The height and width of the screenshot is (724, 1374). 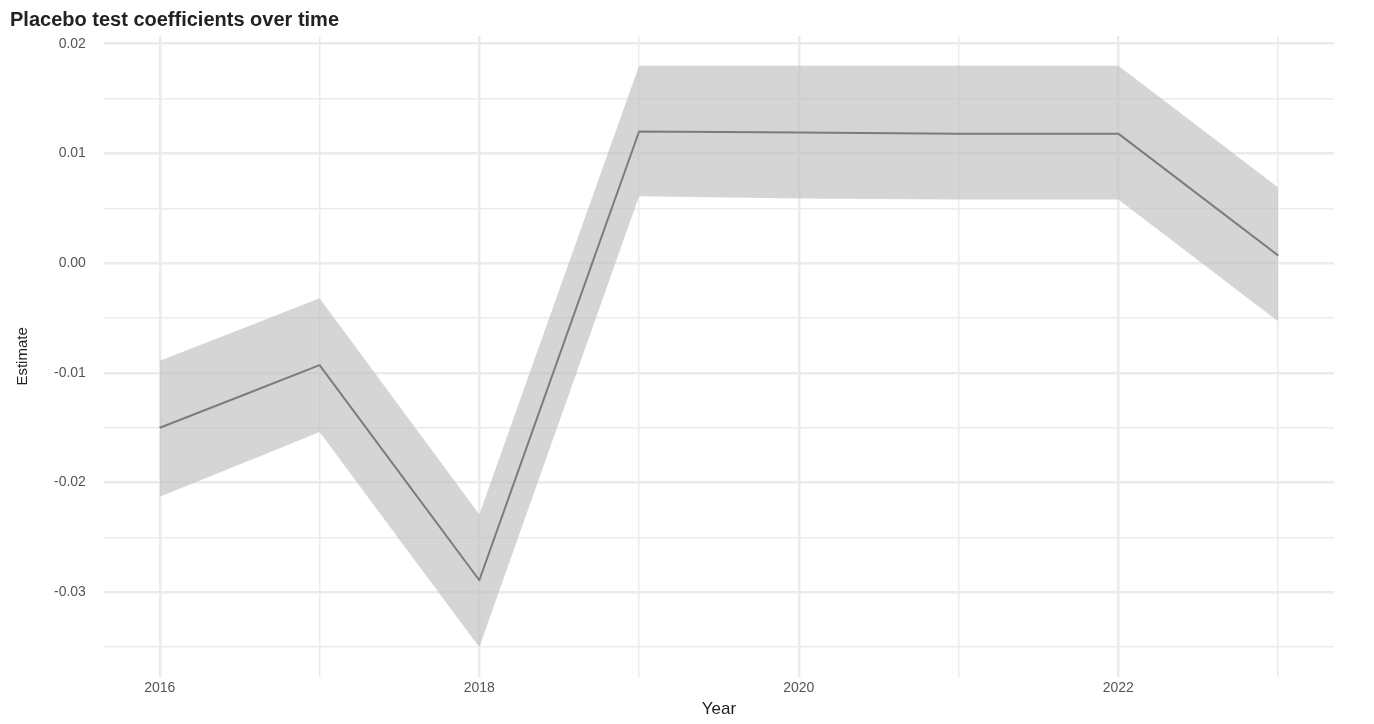 I want to click on x-tick-label: 2018, so click(x=479, y=687).